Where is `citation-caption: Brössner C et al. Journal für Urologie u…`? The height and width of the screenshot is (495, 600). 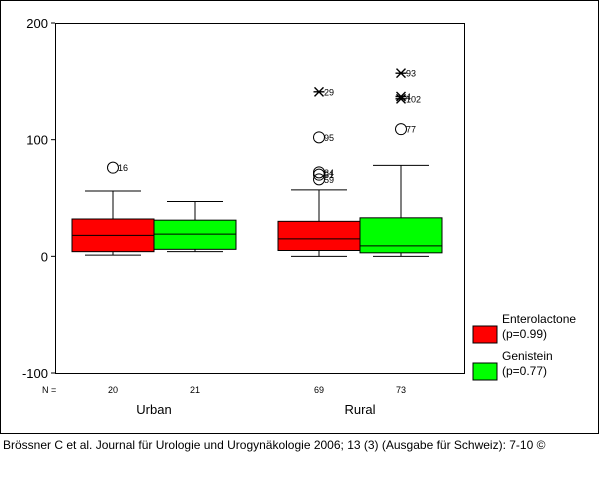
citation-caption: Brössner C et al. Journal für Urologie u… is located at coordinates (274, 445).